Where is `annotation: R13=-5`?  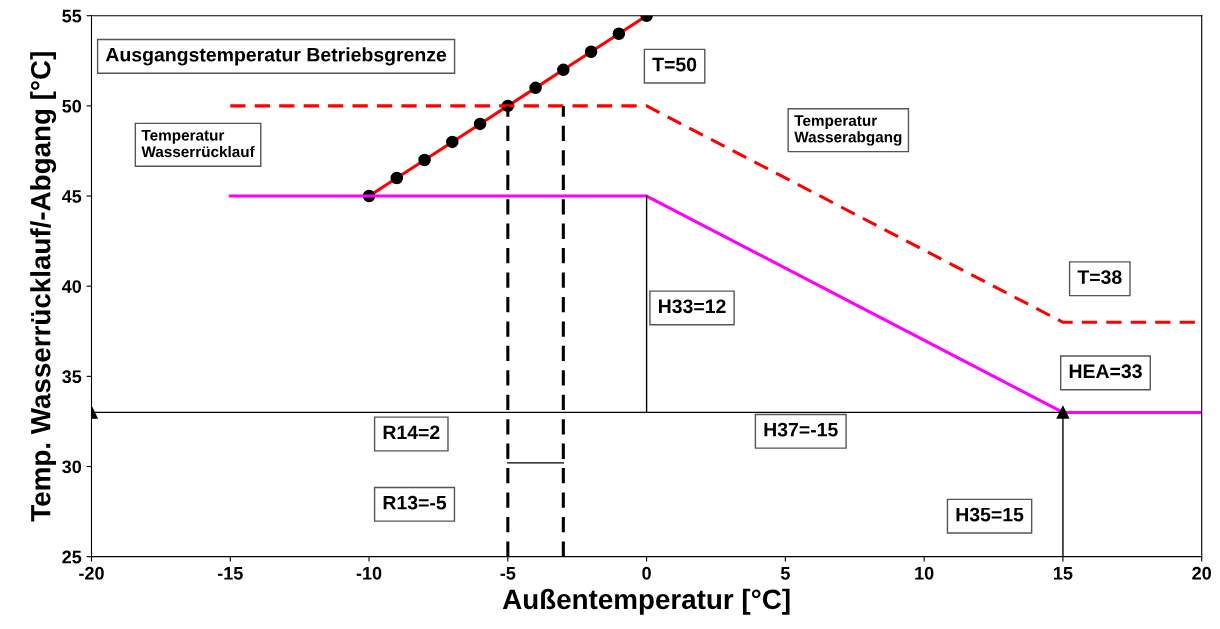 annotation: R13=-5 is located at coordinates (415, 502).